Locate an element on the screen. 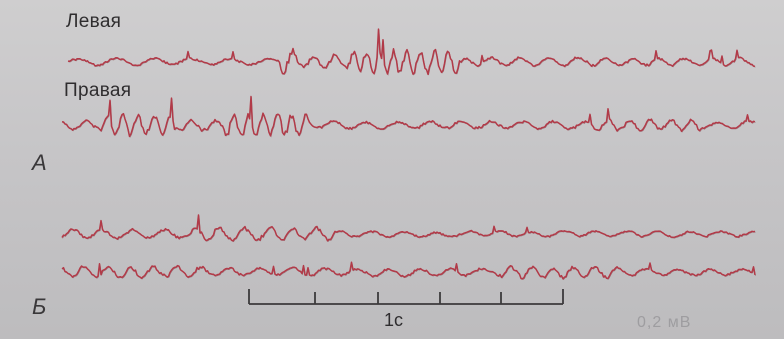 This screenshot has height=339, width=784. amplitude-scale-label: 0,2 мВ is located at coordinates (664, 322).